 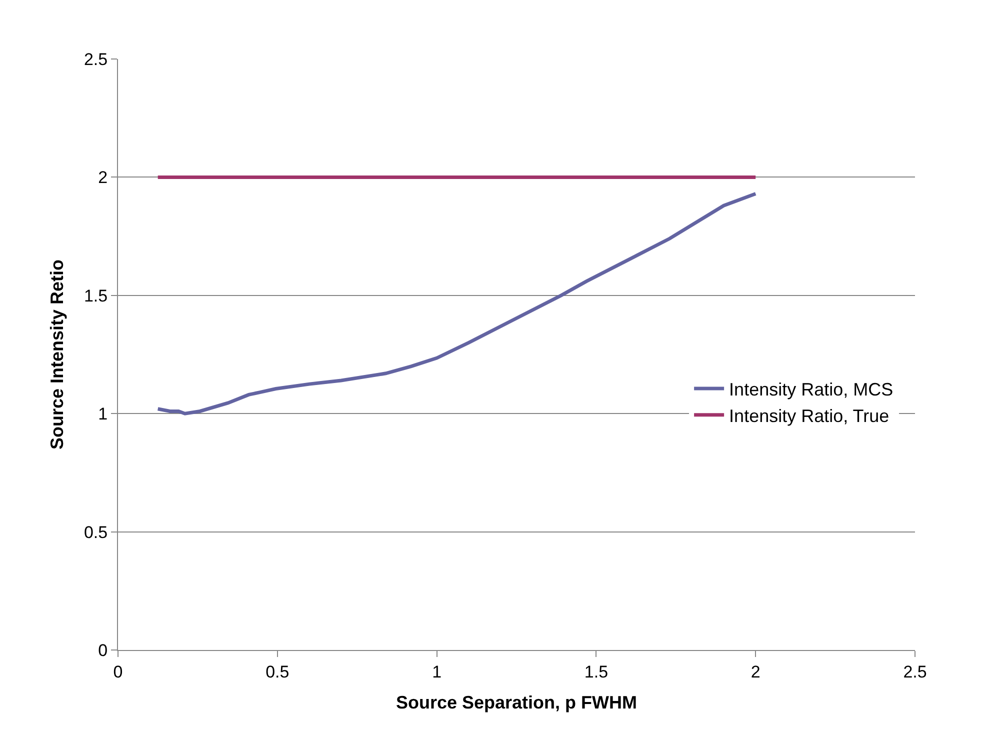 What do you see at coordinates (103, 414) in the screenshot?
I see `y-tick-label: 1` at bounding box center [103, 414].